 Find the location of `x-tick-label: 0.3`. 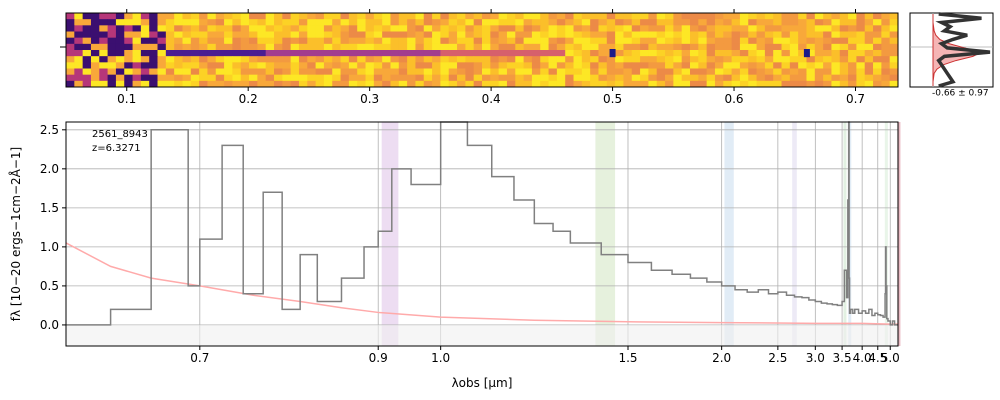

x-tick-label: 0.3 is located at coordinates (369, 99).